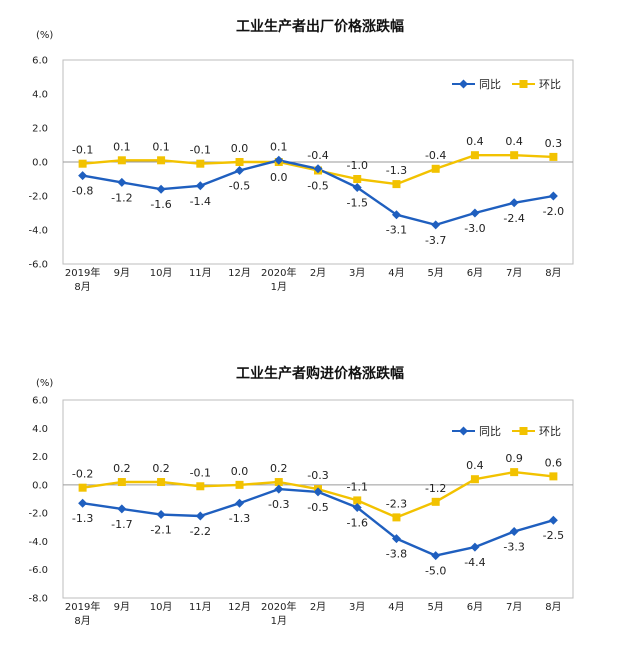  What do you see at coordinates (239, 273) in the screenshot?
I see `x-tick-label: 12月` at bounding box center [239, 273].